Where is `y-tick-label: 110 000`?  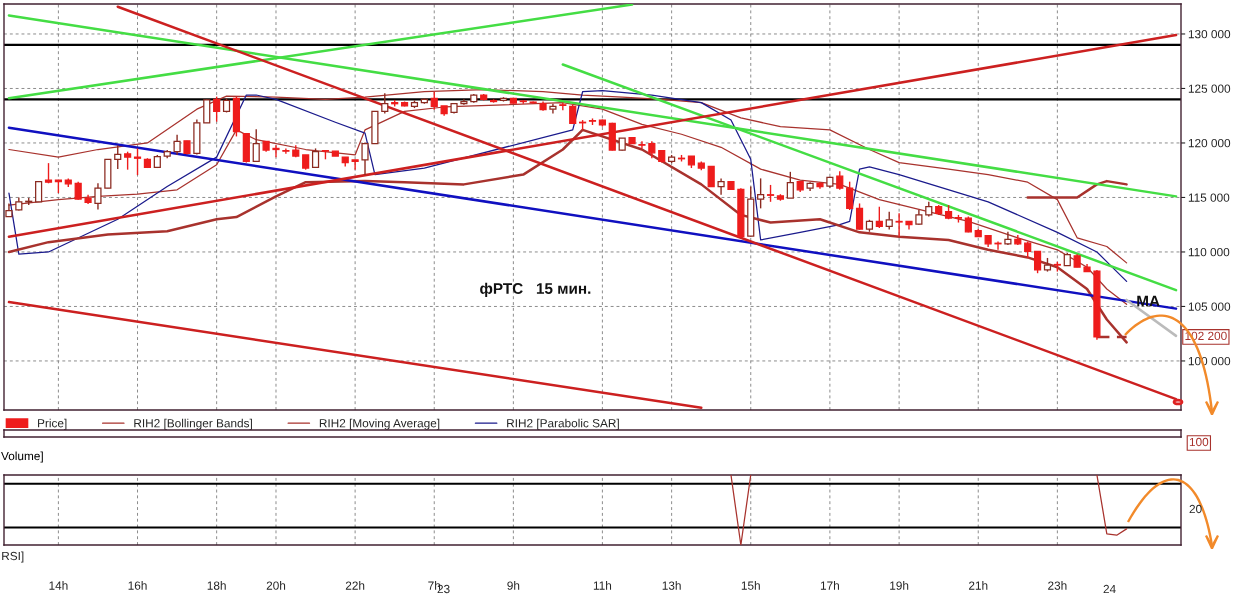
y-tick-label: 110 000 is located at coordinates (1209, 252).